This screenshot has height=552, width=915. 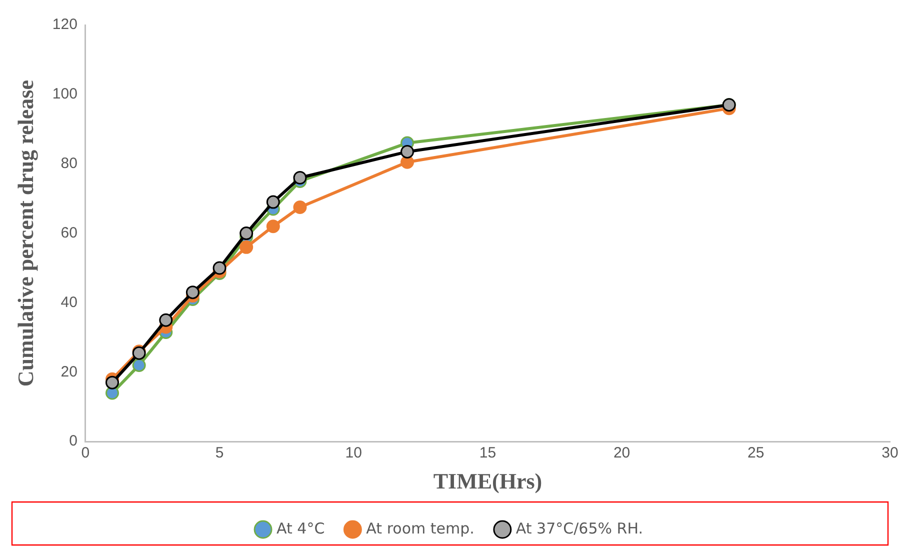 I want to click on x-tick-label: 20, so click(x=621, y=453).